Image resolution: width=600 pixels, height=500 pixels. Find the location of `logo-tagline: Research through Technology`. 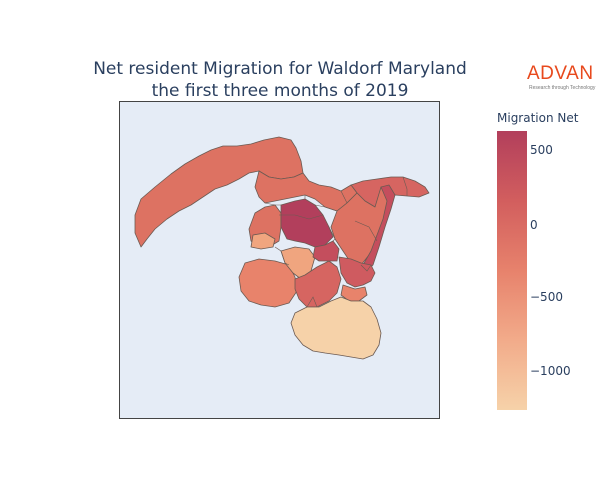

logo-tagline: Research through Technology is located at coordinates (562, 88).